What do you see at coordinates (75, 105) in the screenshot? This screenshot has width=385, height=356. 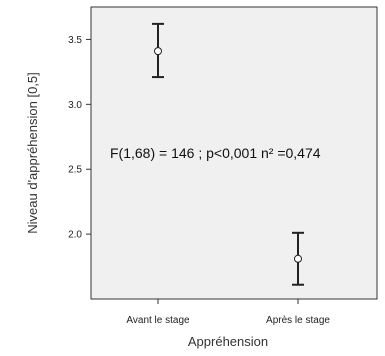 I see `y-tick-label: 3.0` at bounding box center [75, 105].